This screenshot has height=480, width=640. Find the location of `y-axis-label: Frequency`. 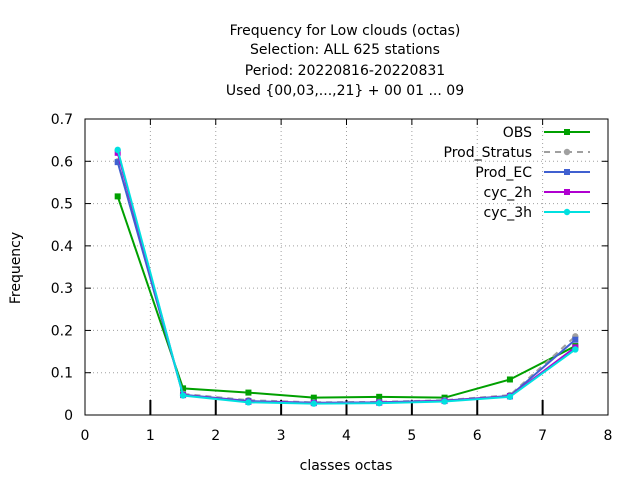

y-axis-label: Frequency is located at coordinates (16, 268).